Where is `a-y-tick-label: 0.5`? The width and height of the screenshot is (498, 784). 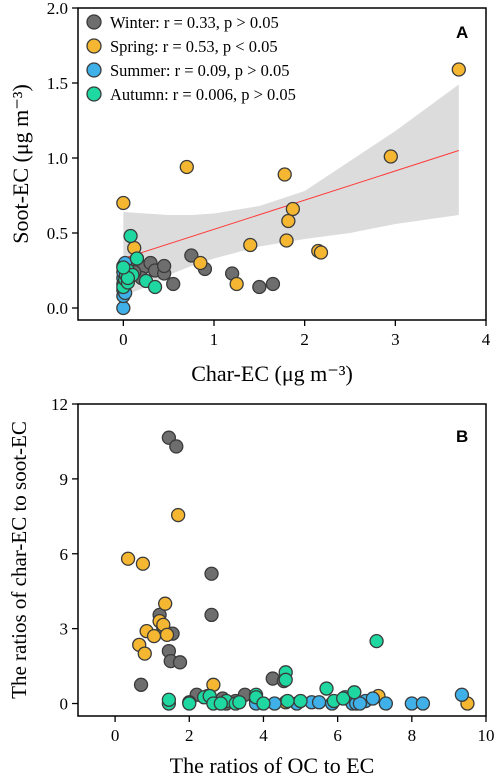
a-y-tick-label: 0.5 is located at coordinates (57, 233).